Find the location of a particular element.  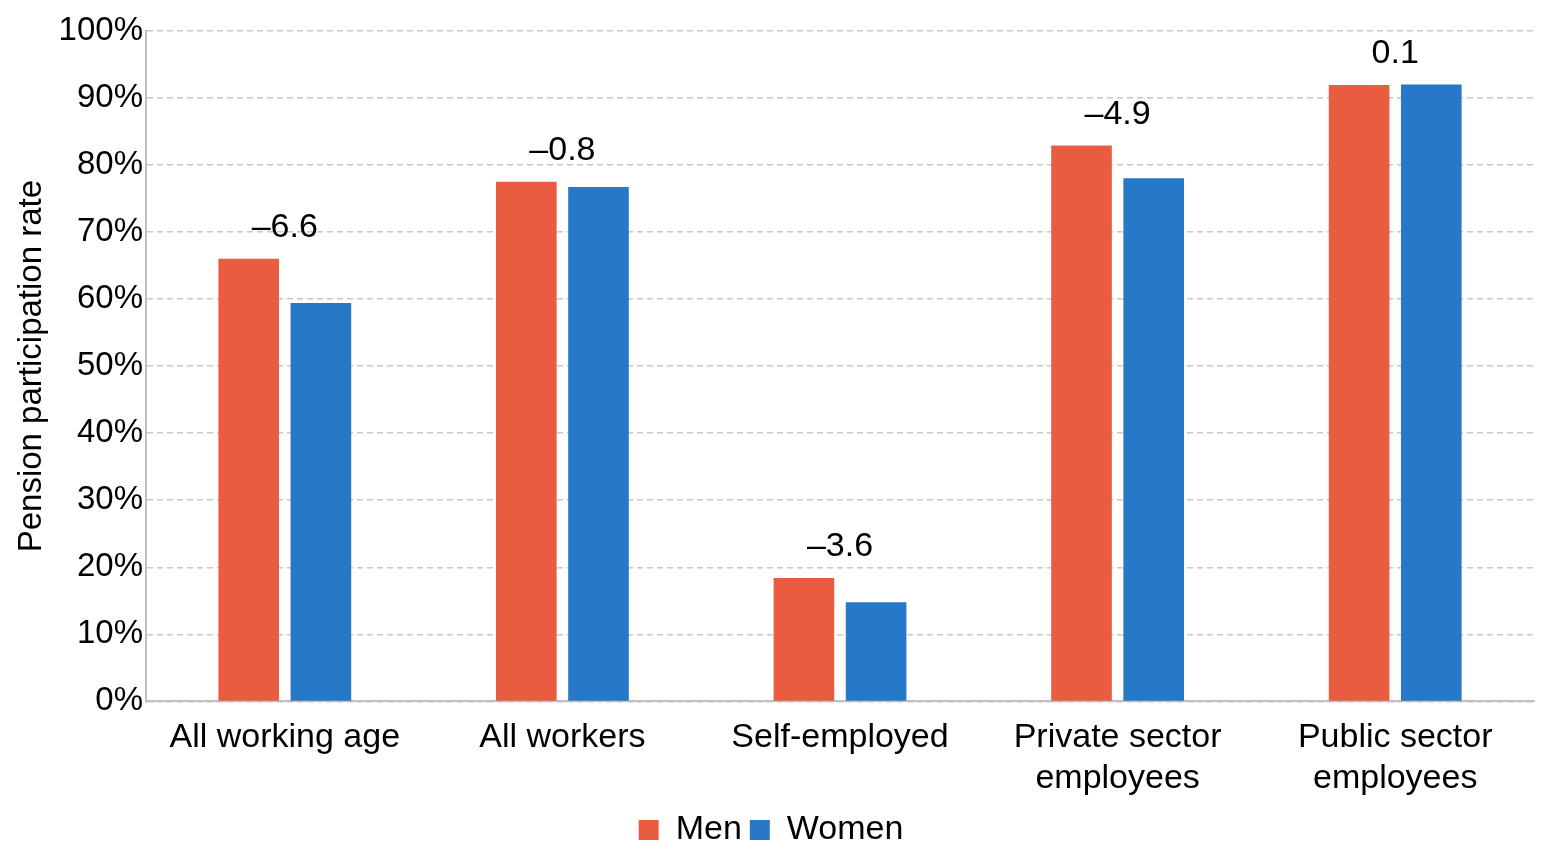

annotation: –0.8 is located at coordinates (562, 148).